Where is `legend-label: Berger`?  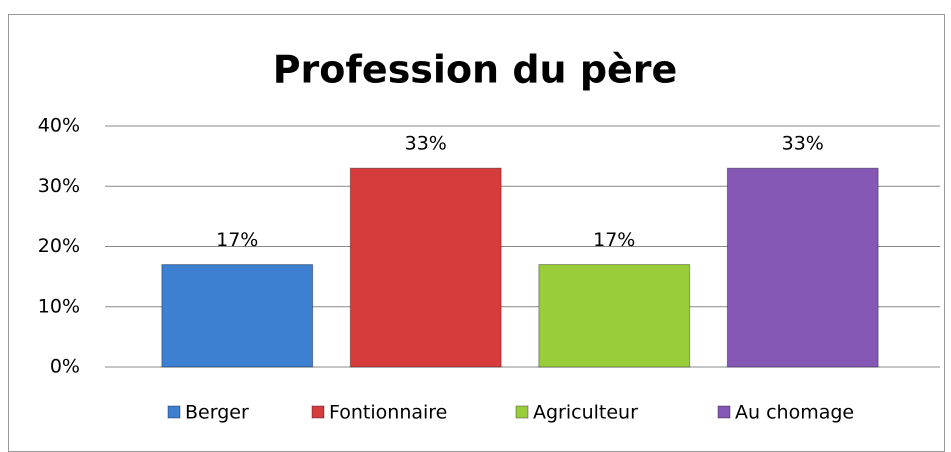
legend-label: Berger is located at coordinates (217, 413).